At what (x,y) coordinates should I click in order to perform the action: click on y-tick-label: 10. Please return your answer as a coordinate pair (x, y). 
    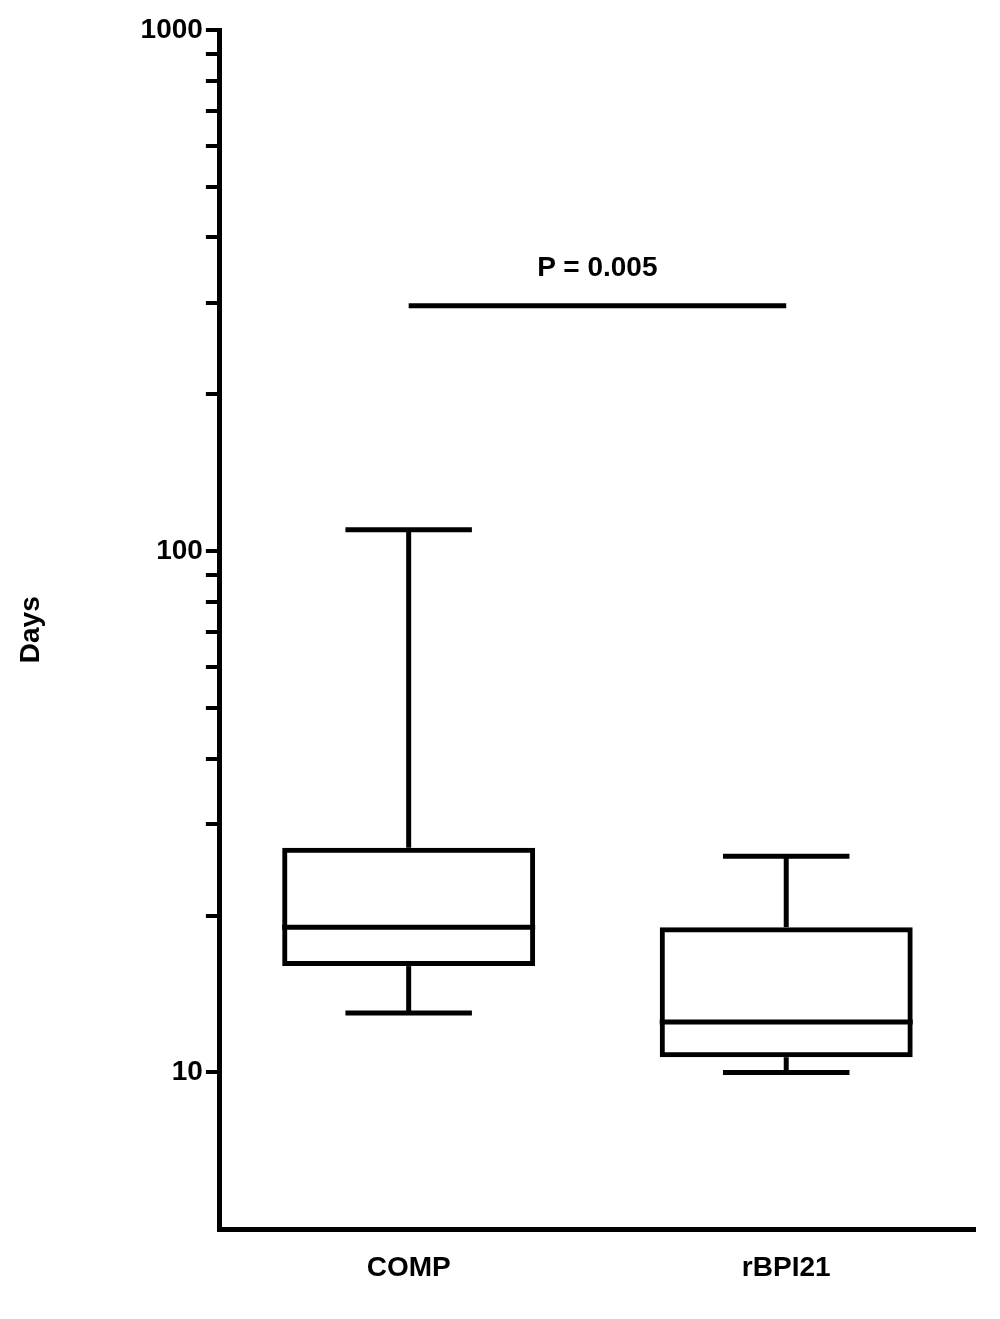
    Looking at the image, I should click on (187, 1071).